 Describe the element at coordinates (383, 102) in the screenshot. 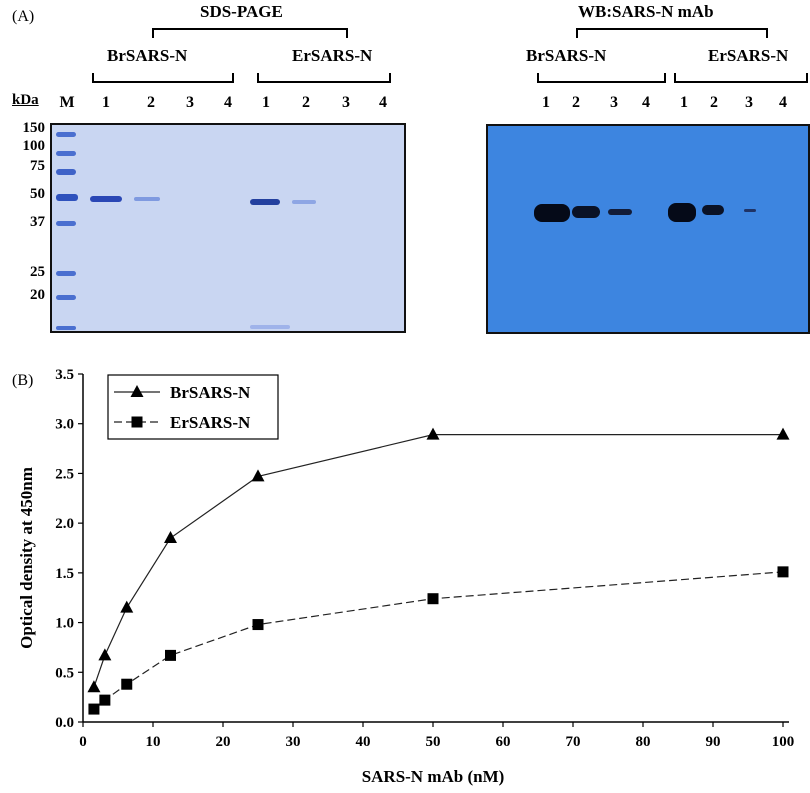

I see `sds-er-lane-4: 4` at that location.